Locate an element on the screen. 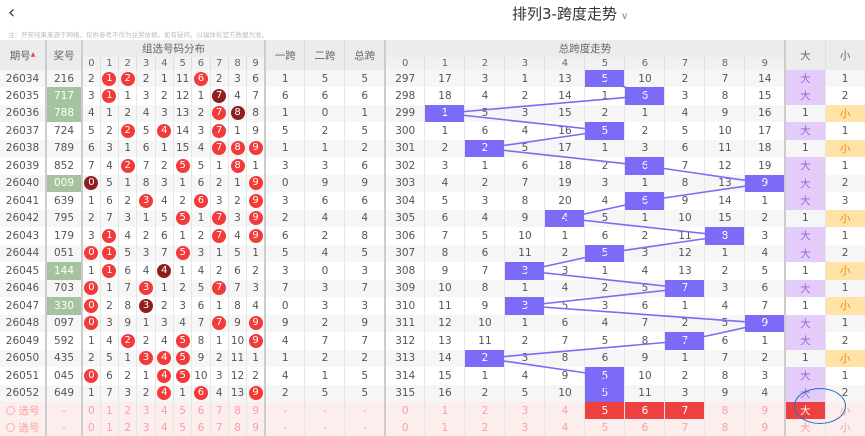  select-trend-digit: 4 is located at coordinates (565, 410).